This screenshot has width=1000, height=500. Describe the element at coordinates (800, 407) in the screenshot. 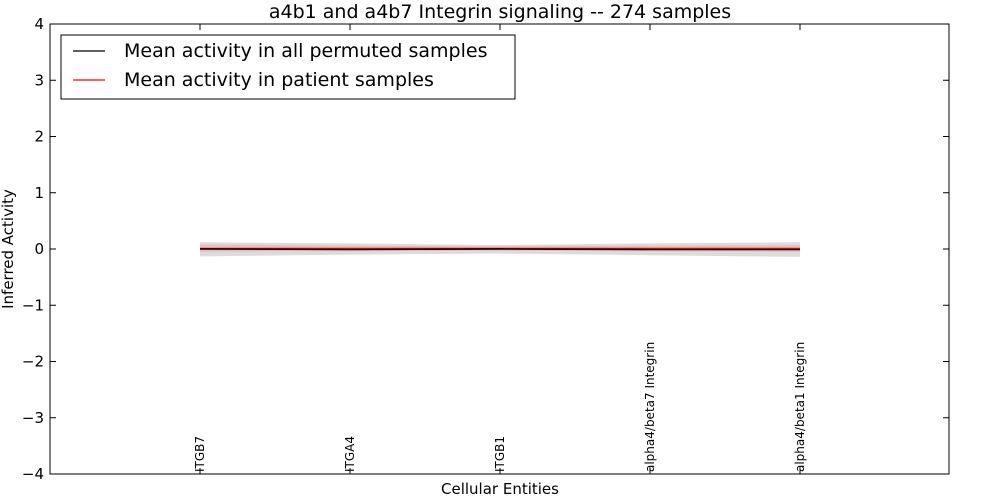

I see `x-category-label: alpha4/beta1 Integrin` at that location.